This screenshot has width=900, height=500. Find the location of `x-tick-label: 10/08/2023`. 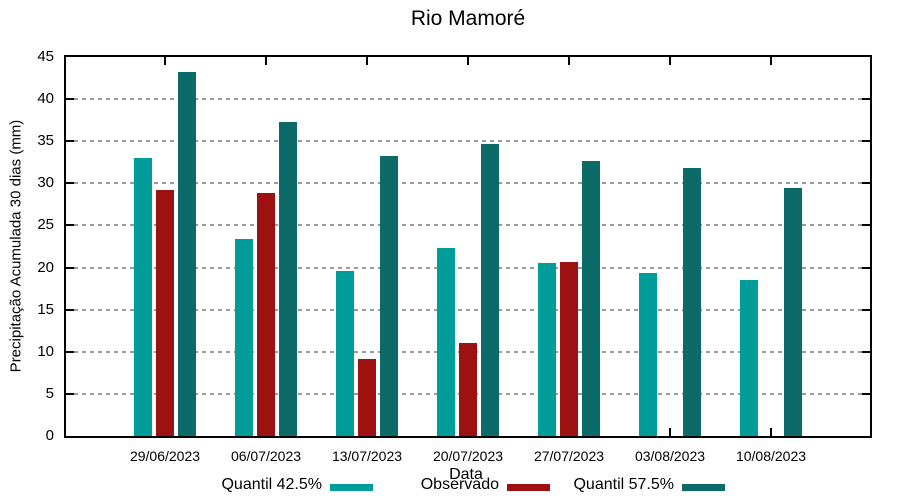

x-tick-label: 10/08/2023 is located at coordinates (771, 456).